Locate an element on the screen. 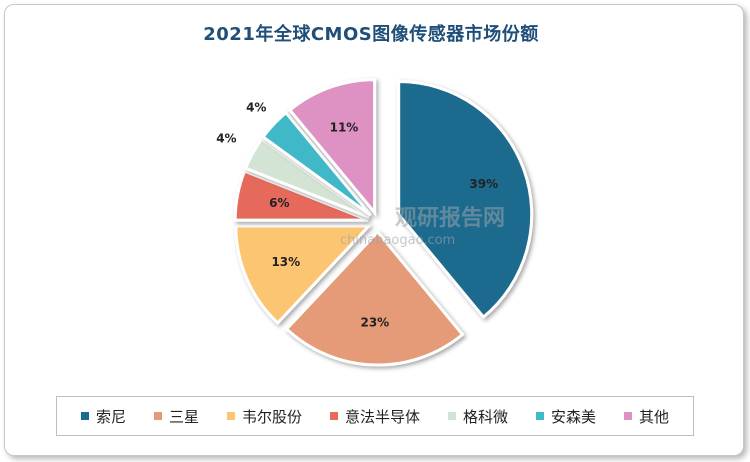 Image resolution: width=750 pixels, height=462 pixels. legend-label-5: 格科微 is located at coordinates (485, 416).